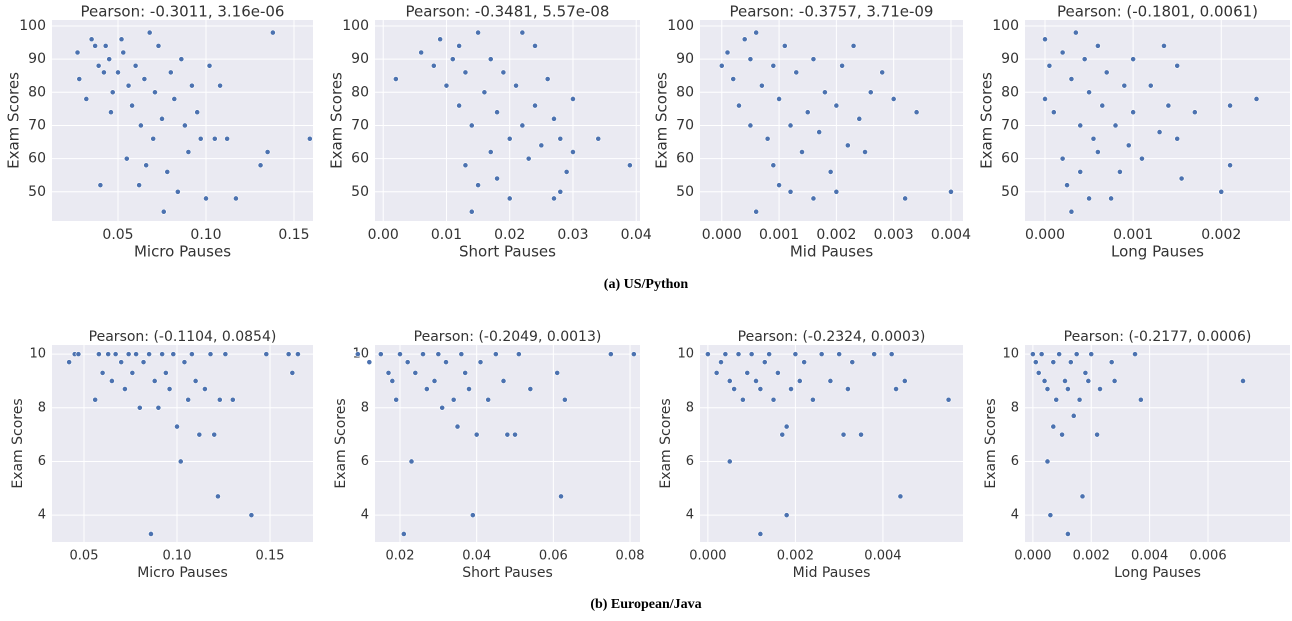 This screenshot has height=621, width=1292. I want to click on x-axis-label: Mid Pauses, so click(832, 252).